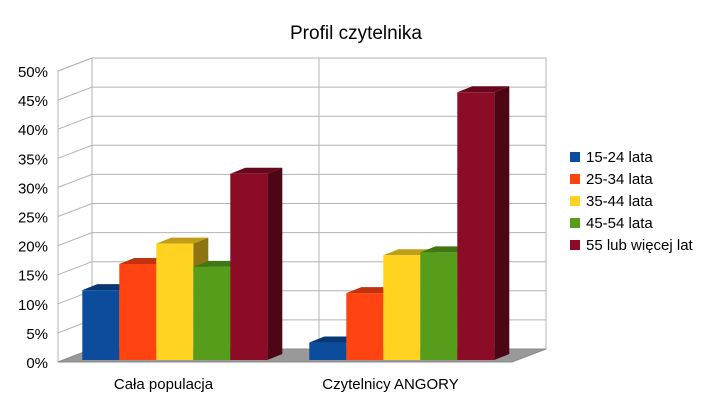  Describe the element at coordinates (356, 33) in the screenshot. I see `chart-title: Profil czytelnika` at that location.